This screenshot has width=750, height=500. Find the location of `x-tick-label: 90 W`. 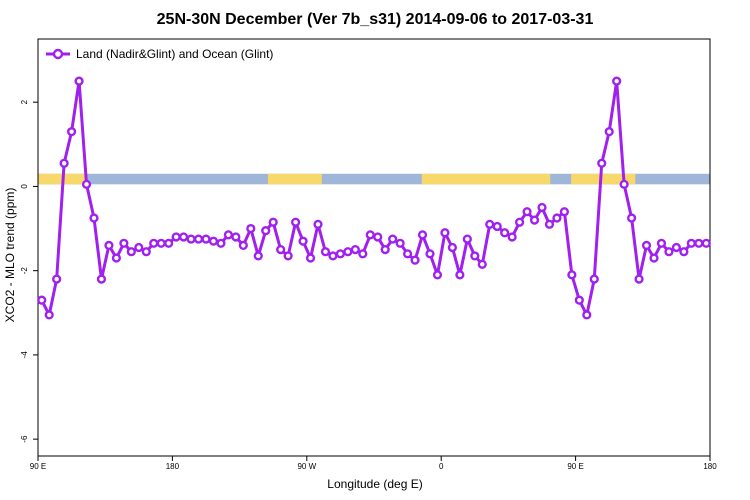

x-tick-label: 90 W is located at coordinates (306, 466).